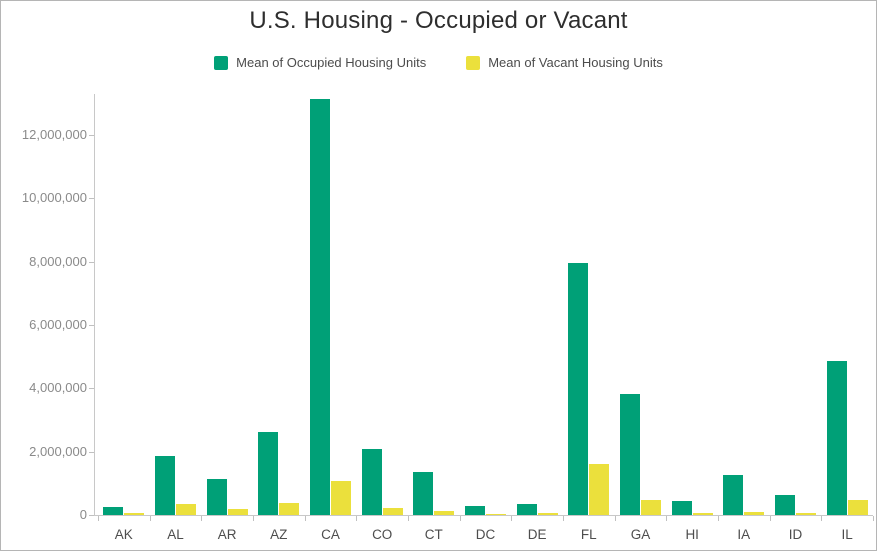  Describe the element at coordinates (392, 511) in the screenshot. I see `bar-vacant-CO` at that location.